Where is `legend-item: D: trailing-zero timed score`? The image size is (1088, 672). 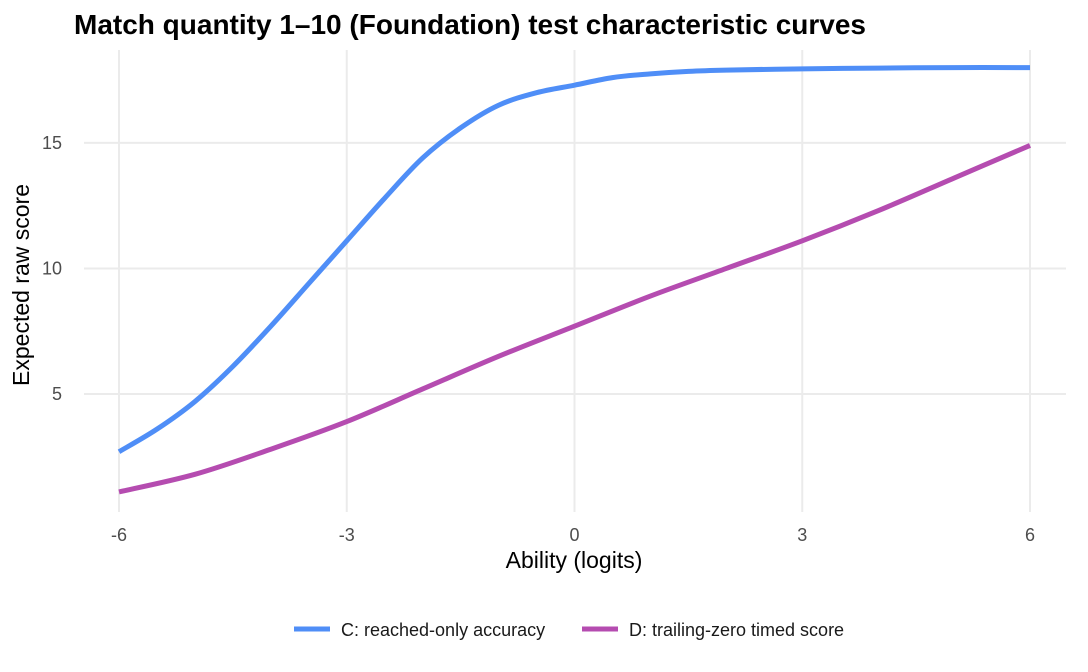
legend-item: D: trailing-zero timed score is located at coordinates (713, 630).